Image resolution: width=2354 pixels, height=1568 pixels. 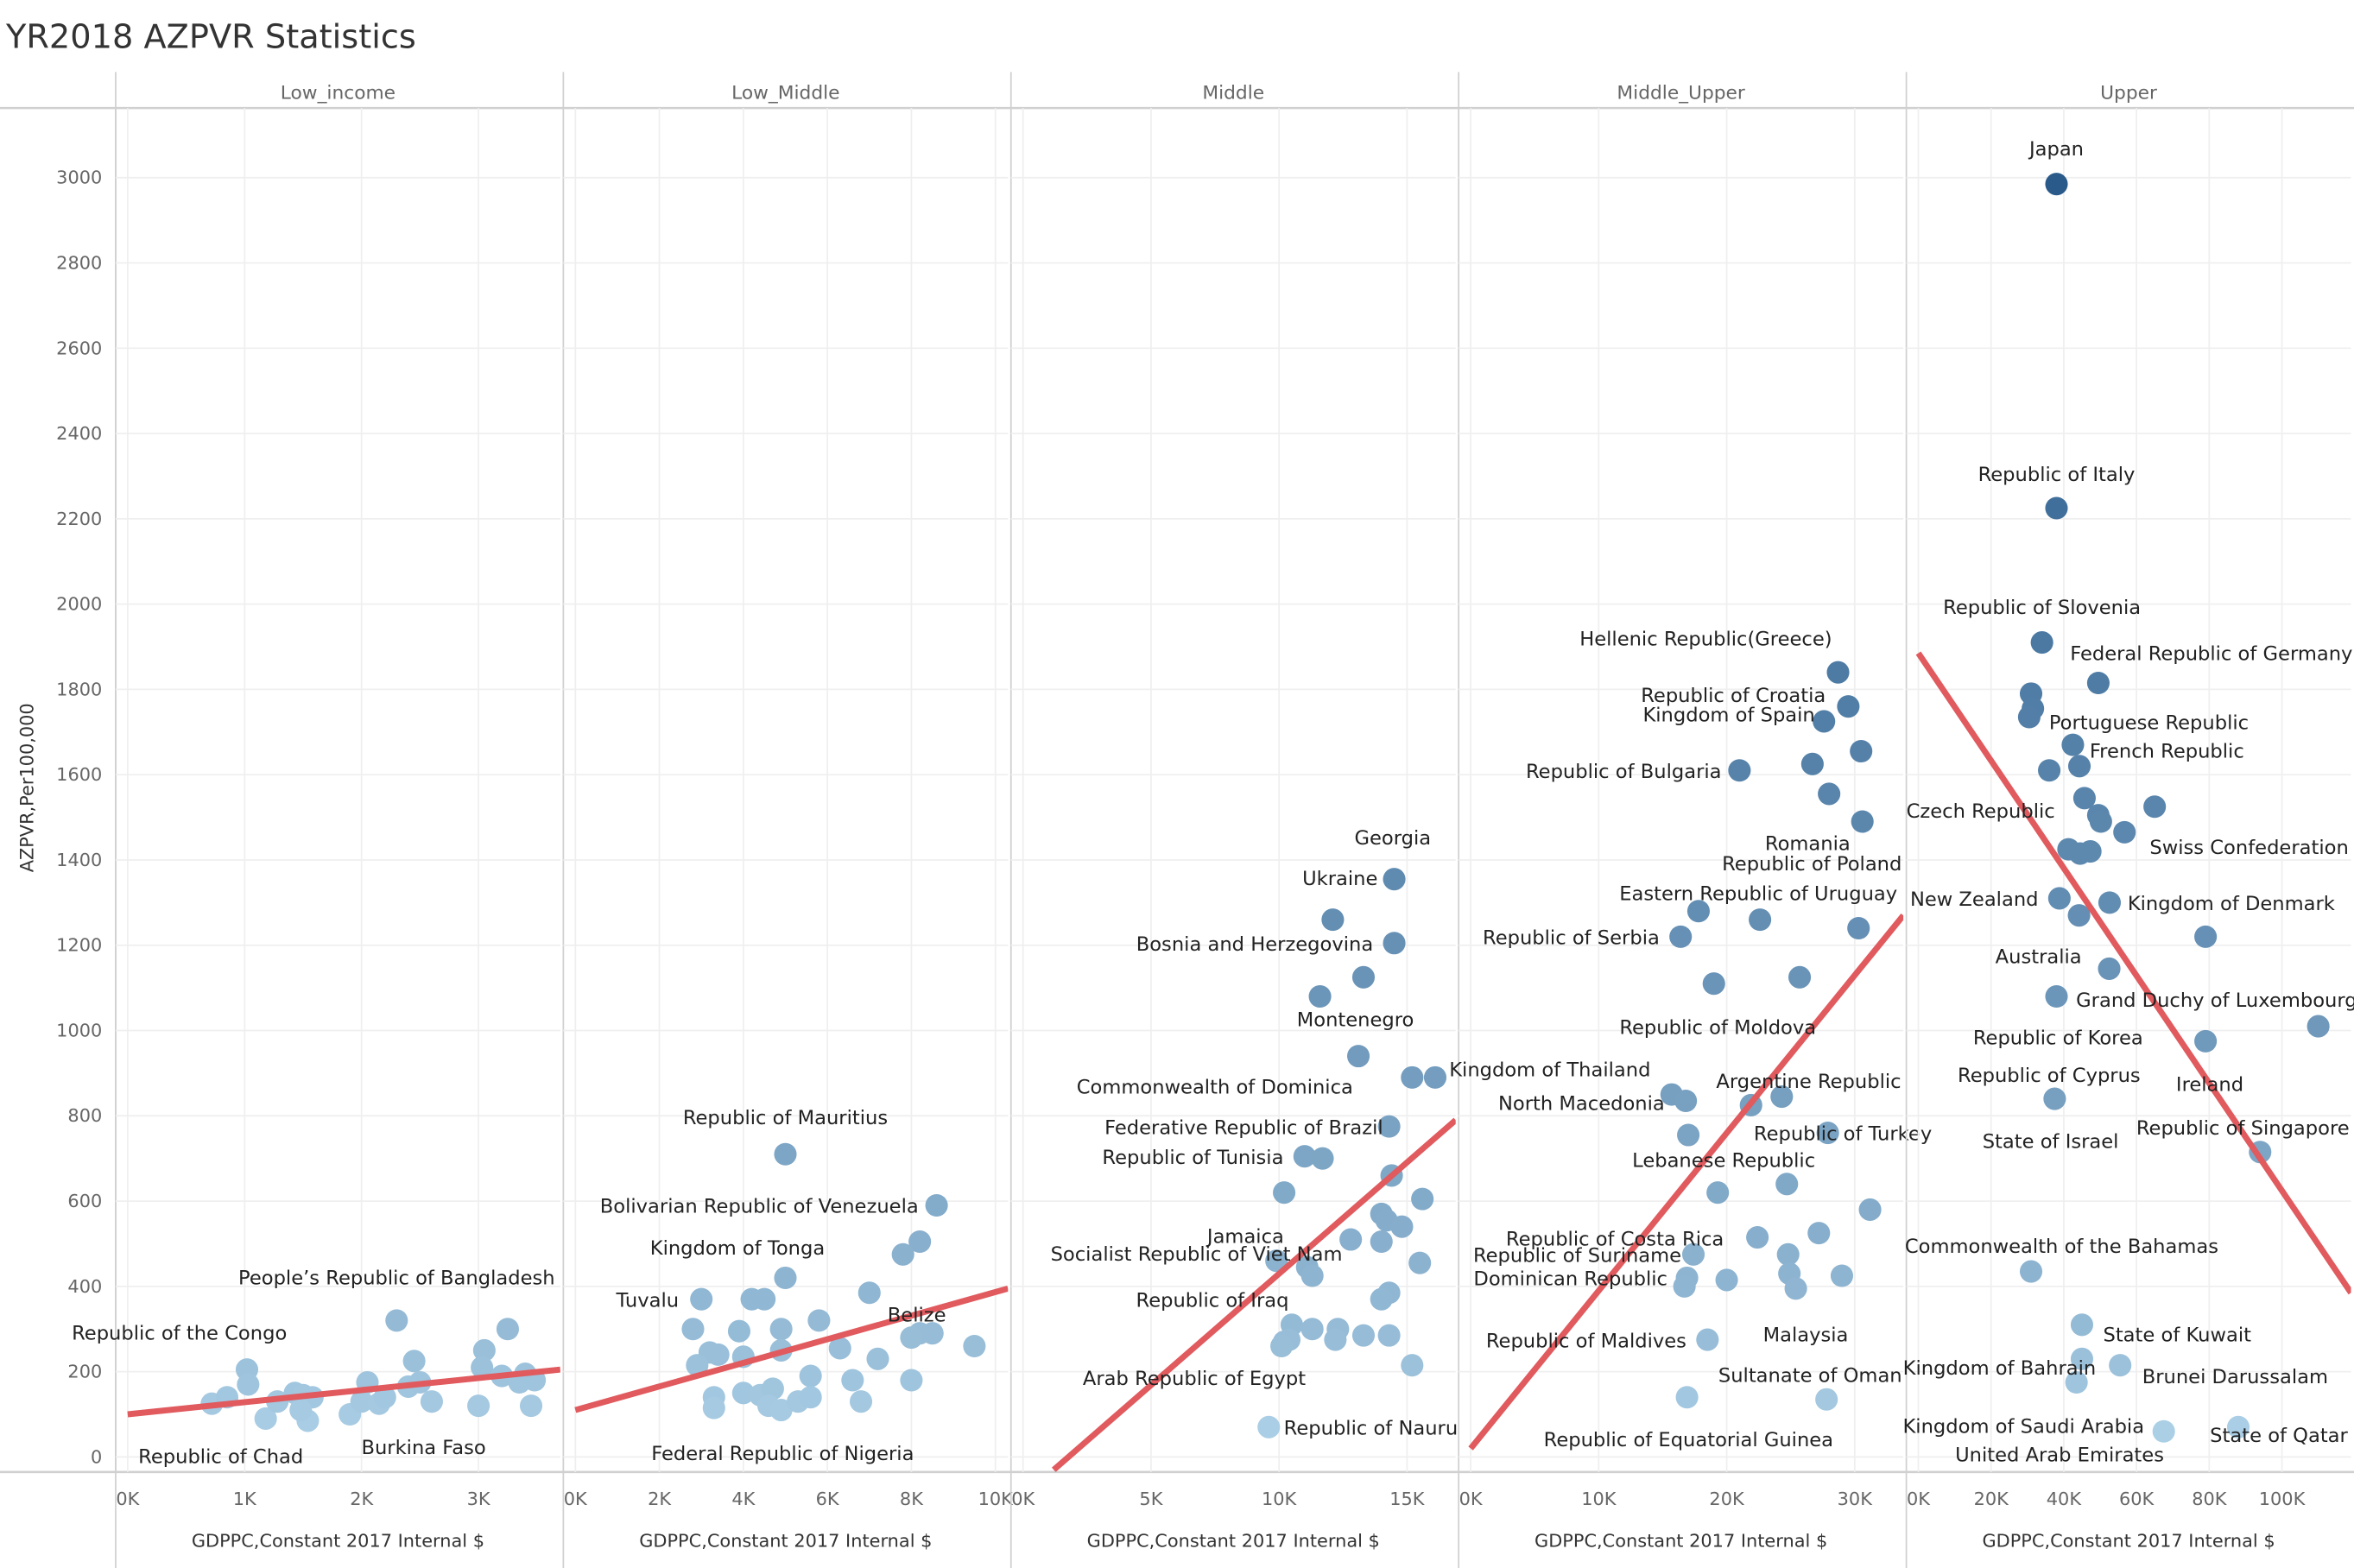 What do you see at coordinates (2065, 1499) in the screenshot?
I see `x-tick-label: 40K` at bounding box center [2065, 1499].